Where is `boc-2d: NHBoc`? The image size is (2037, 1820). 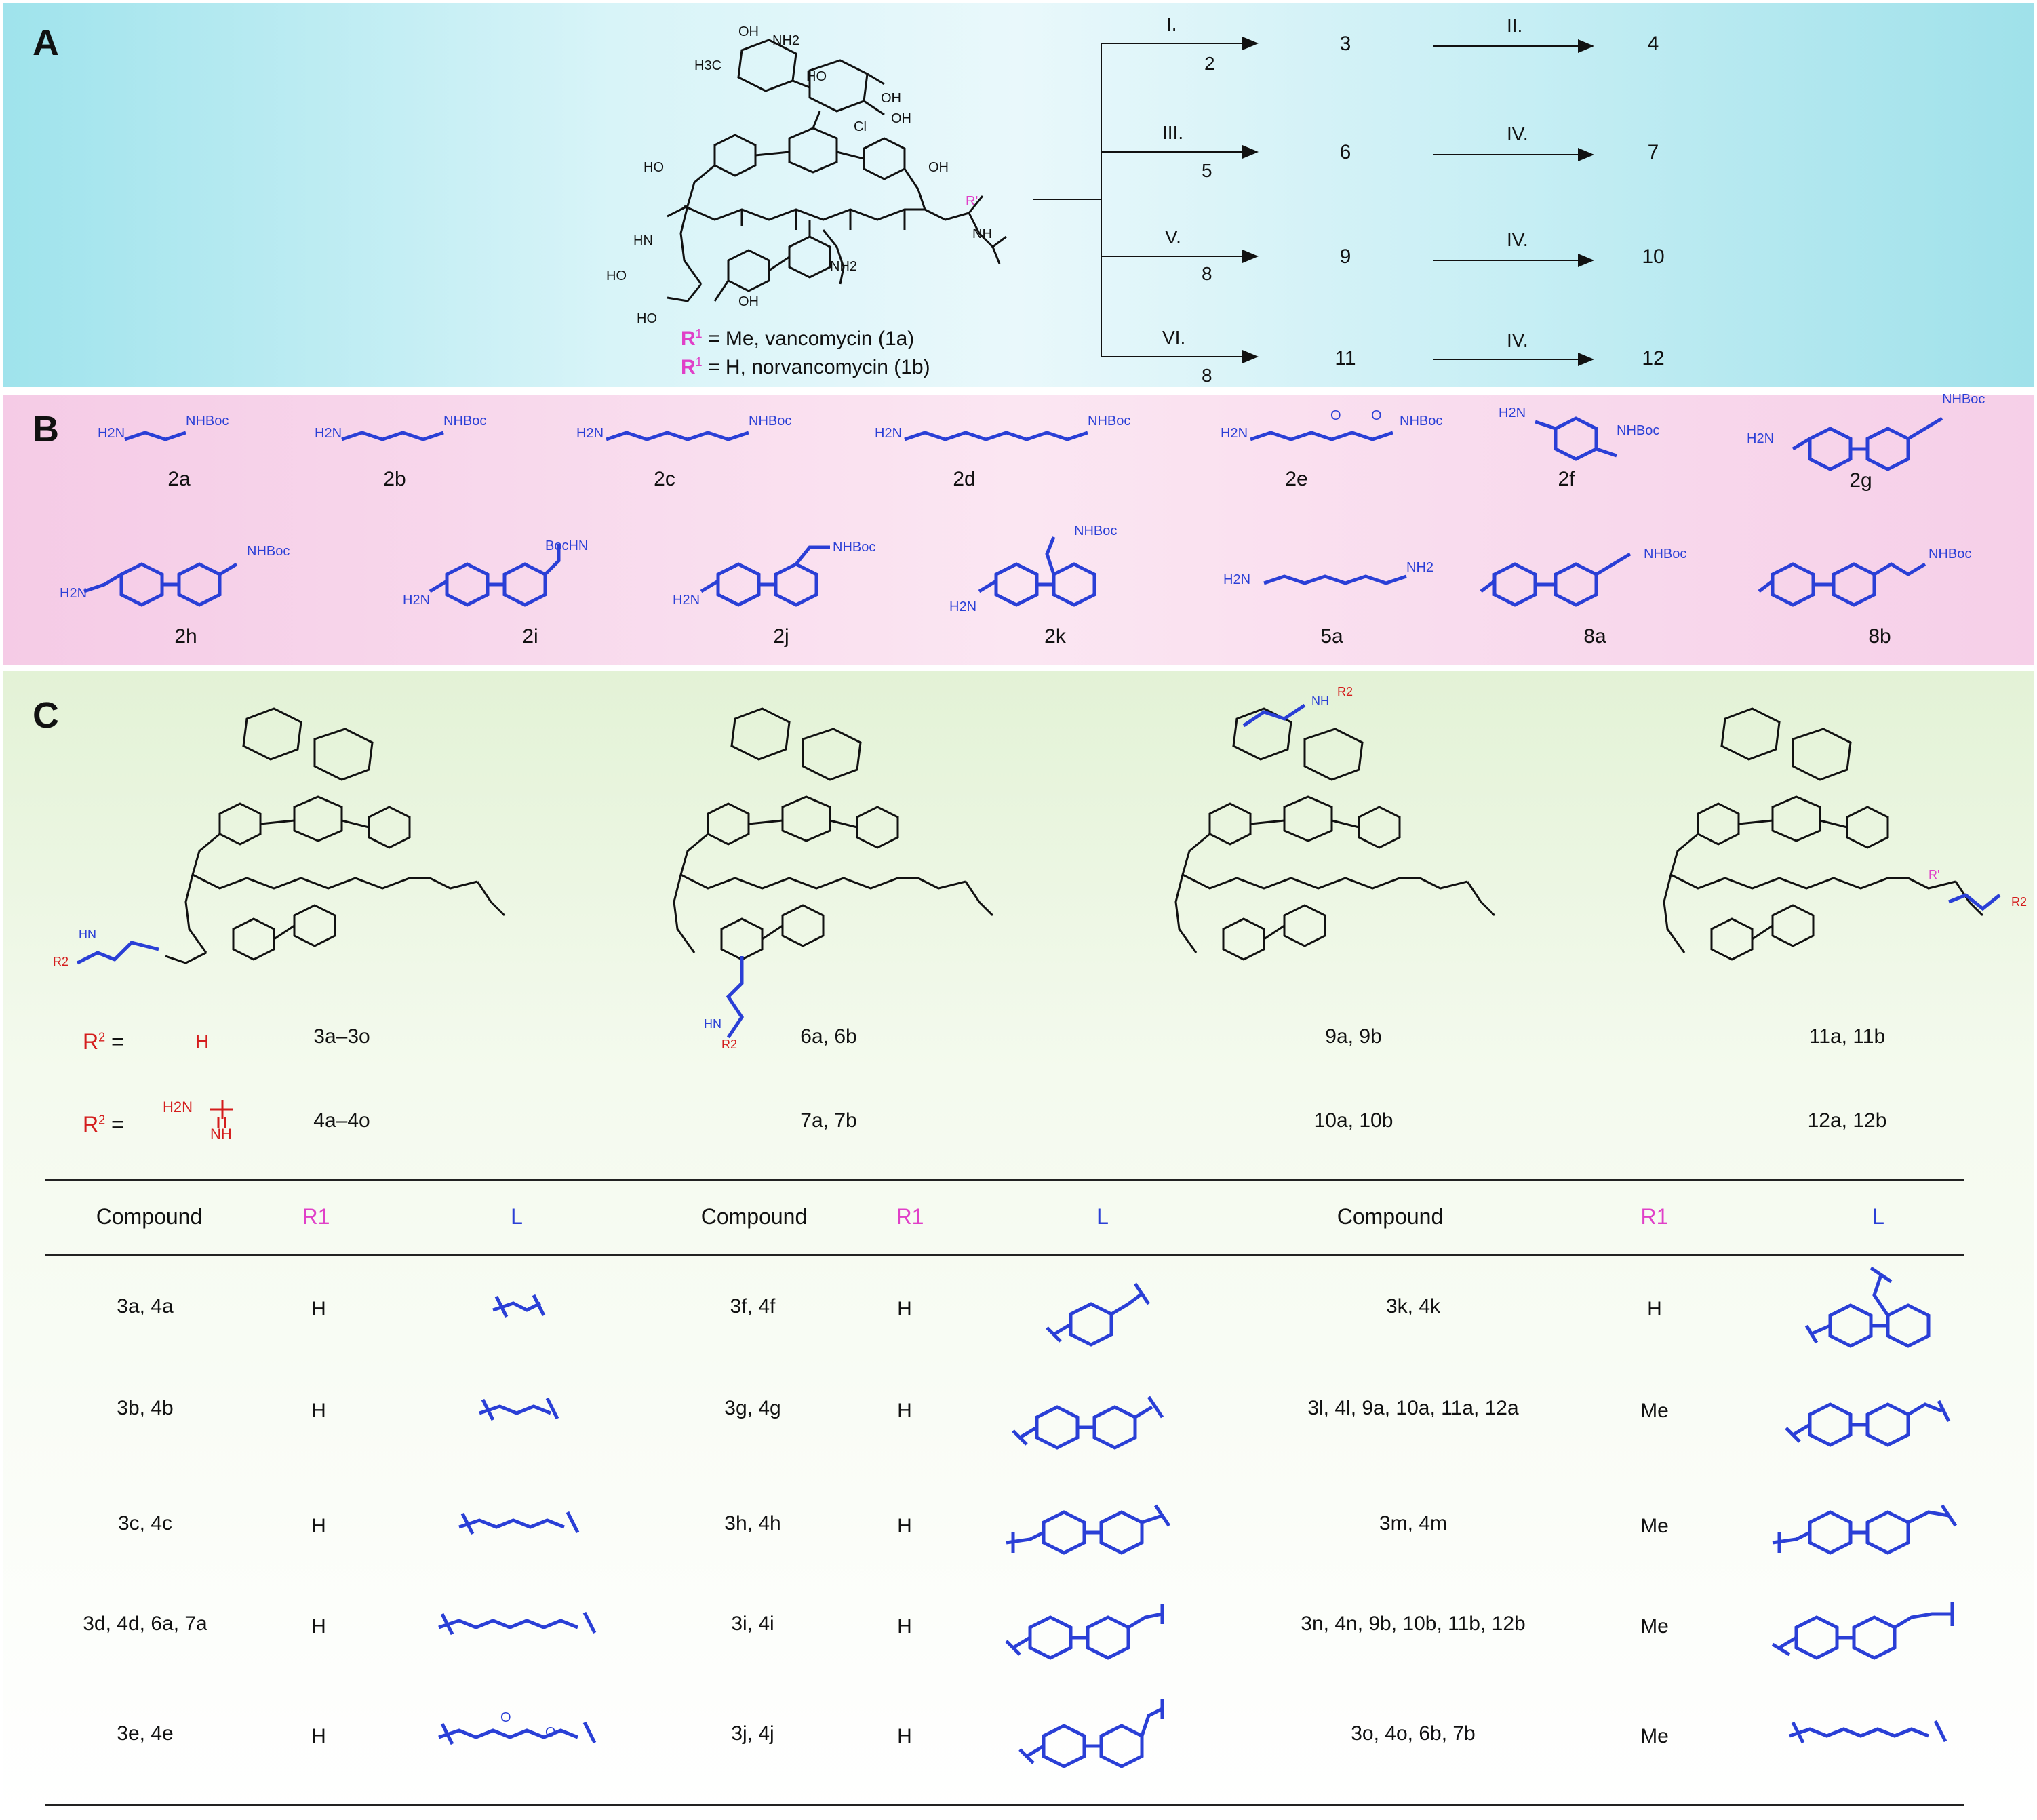
boc-2d: NHBoc is located at coordinates (1109, 421).